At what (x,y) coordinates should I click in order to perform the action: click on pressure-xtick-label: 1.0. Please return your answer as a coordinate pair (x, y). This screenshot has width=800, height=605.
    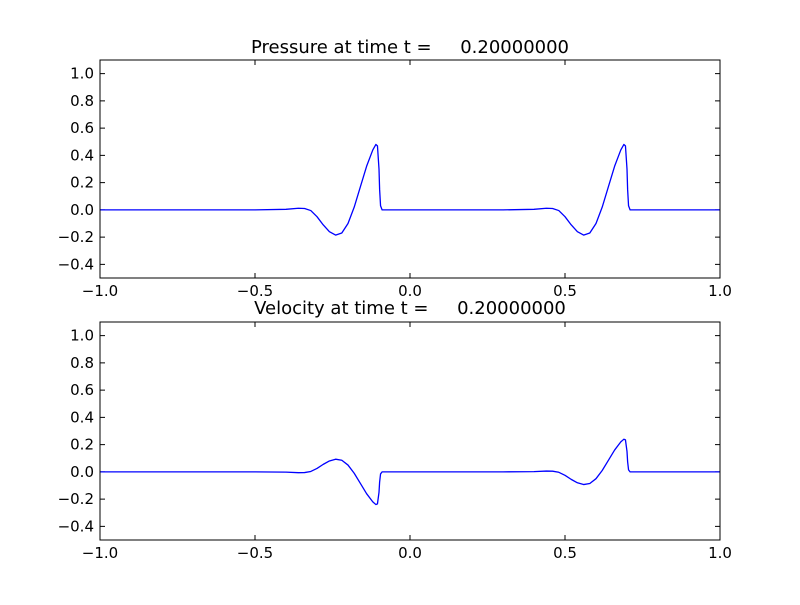
    Looking at the image, I should click on (720, 291).